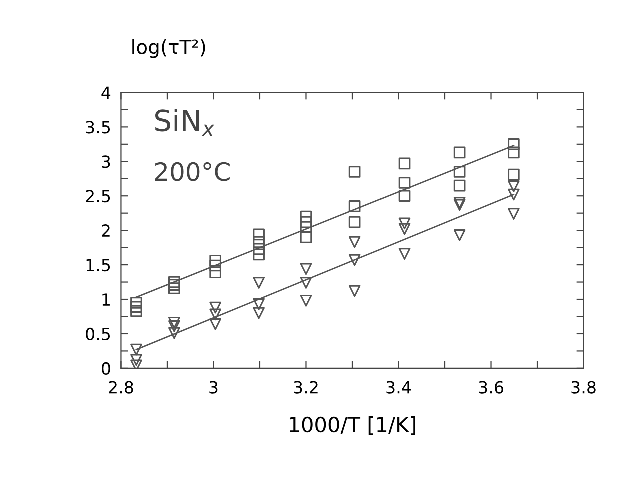 The image size is (638, 488). I want to click on y-tick-label: 3, so click(106, 162).